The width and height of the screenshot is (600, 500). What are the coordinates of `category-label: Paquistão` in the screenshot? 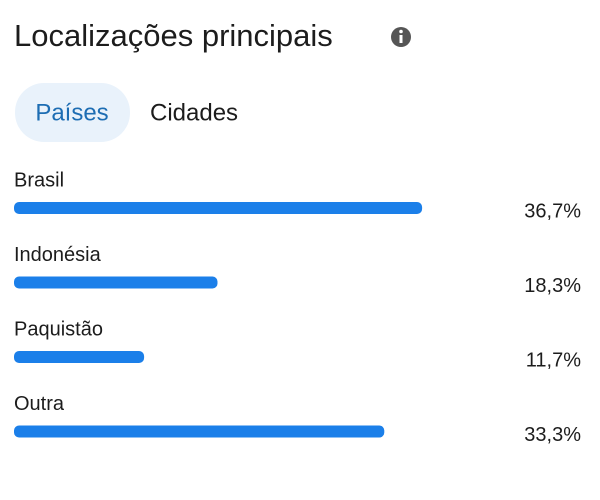 It's located at (58, 329).